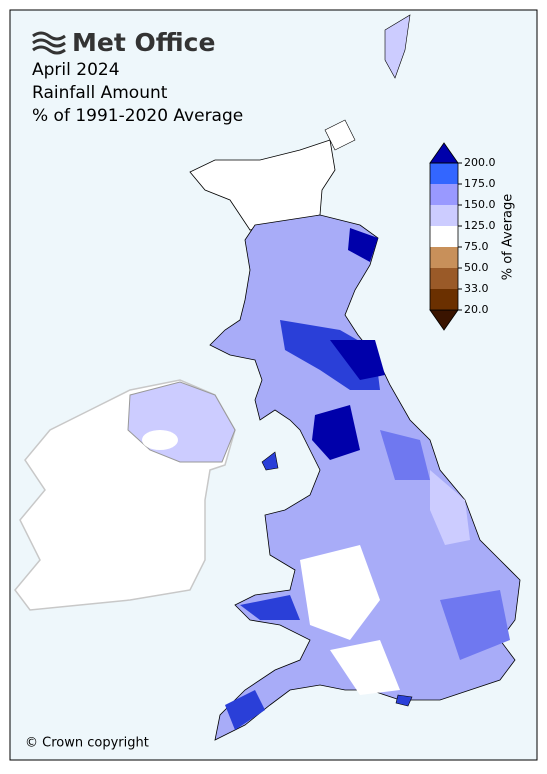 The height and width of the screenshot is (774, 547). What do you see at coordinates (143, 42) in the screenshot?
I see `logo-text: Met Office` at bounding box center [143, 42].